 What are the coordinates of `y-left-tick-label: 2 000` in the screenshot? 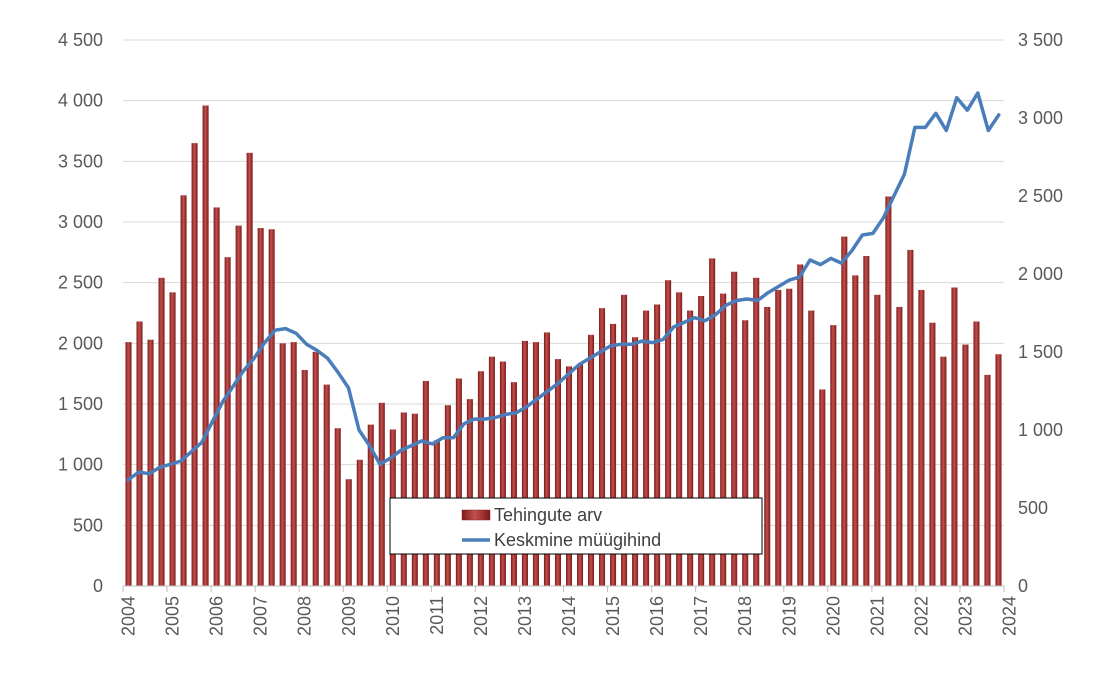 It's located at (80, 343).